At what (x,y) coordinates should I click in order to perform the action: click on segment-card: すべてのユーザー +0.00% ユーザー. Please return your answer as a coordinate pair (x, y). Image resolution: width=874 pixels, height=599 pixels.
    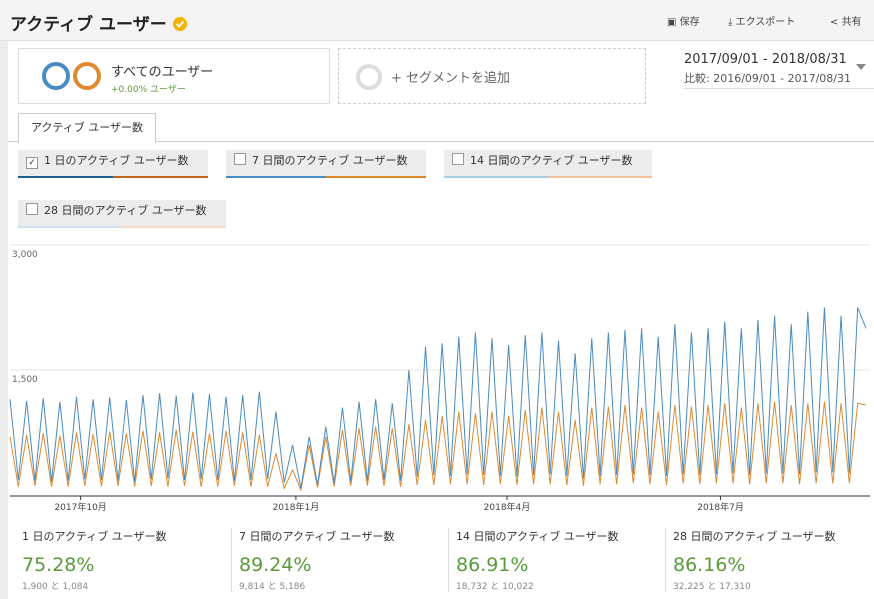
    Looking at the image, I should click on (174, 76).